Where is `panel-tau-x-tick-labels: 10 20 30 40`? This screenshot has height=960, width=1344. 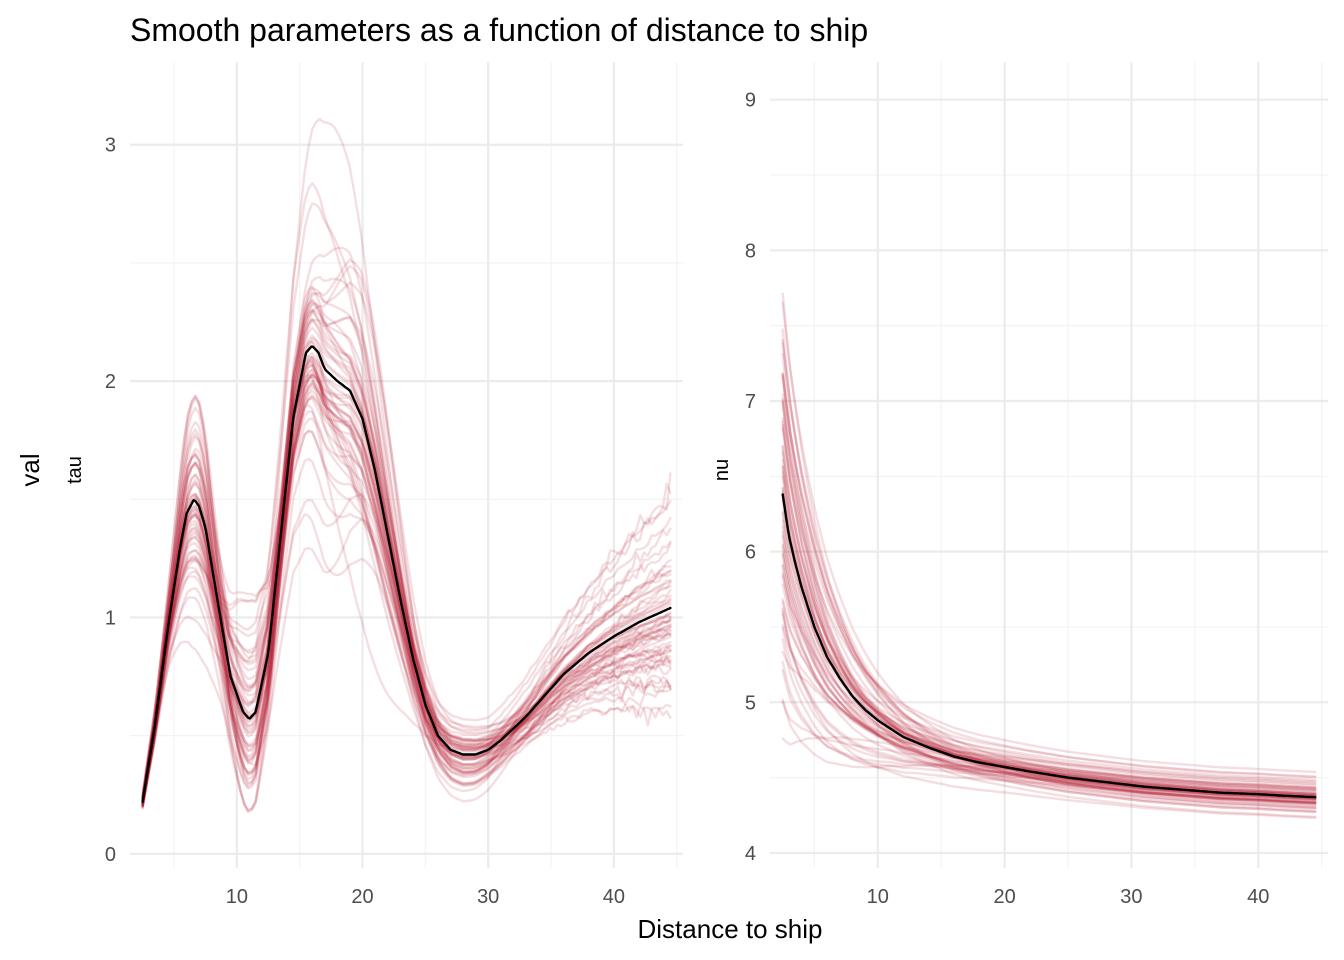
panel-tau-x-tick-labels: 10 20 30 40 is located at coordinates (425, 897).